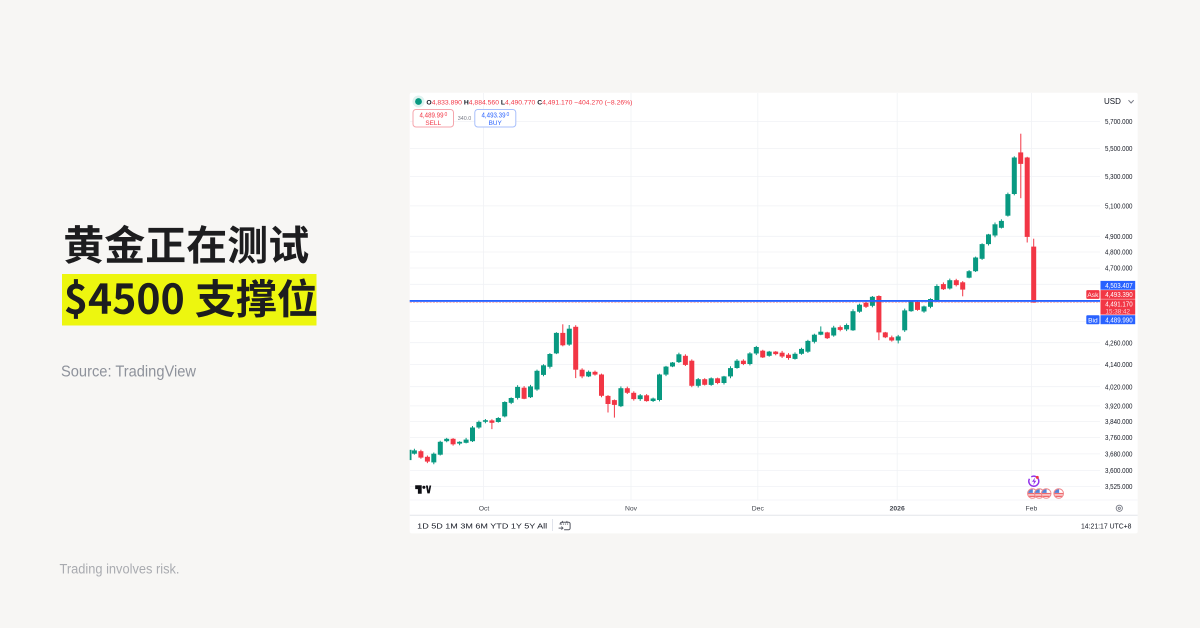 This screenshot has width=1200, height=628. Describe the element at coordinates (1119, 149) in the screenshot. I see `svg-text: 5,500.000` at that location.